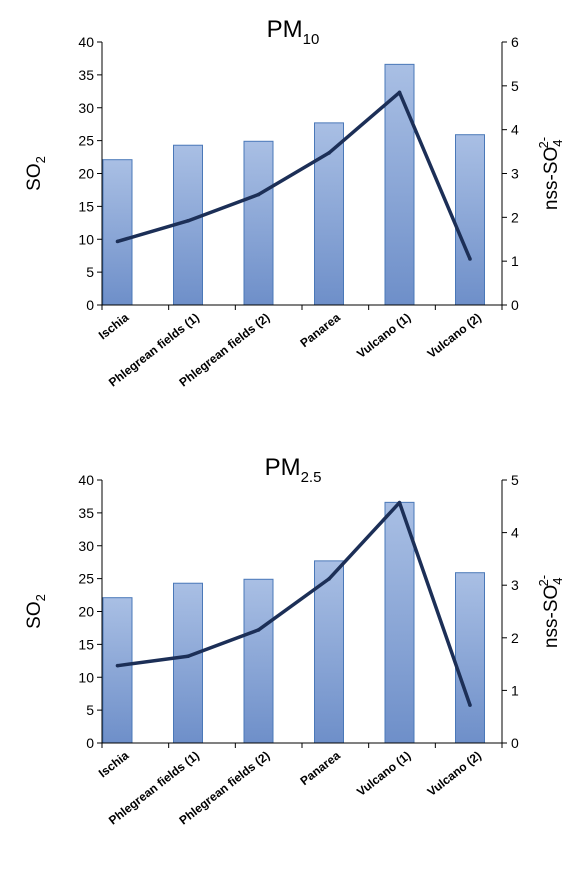 This screenshot has width=568, height=888. Describe the element at coordinates (515, 42) in the screenshot. I see `right-tick-label: 6` at that location.